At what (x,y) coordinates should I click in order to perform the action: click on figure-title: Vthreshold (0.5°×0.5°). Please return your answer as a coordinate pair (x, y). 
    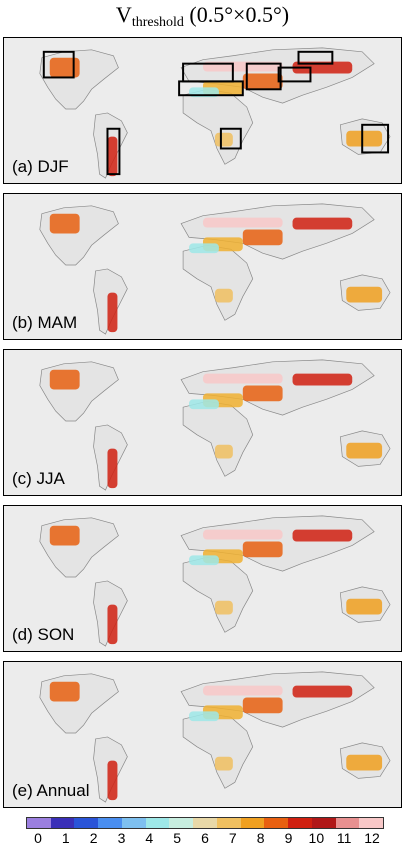
    Looking at the image, I should click on (202, 16).